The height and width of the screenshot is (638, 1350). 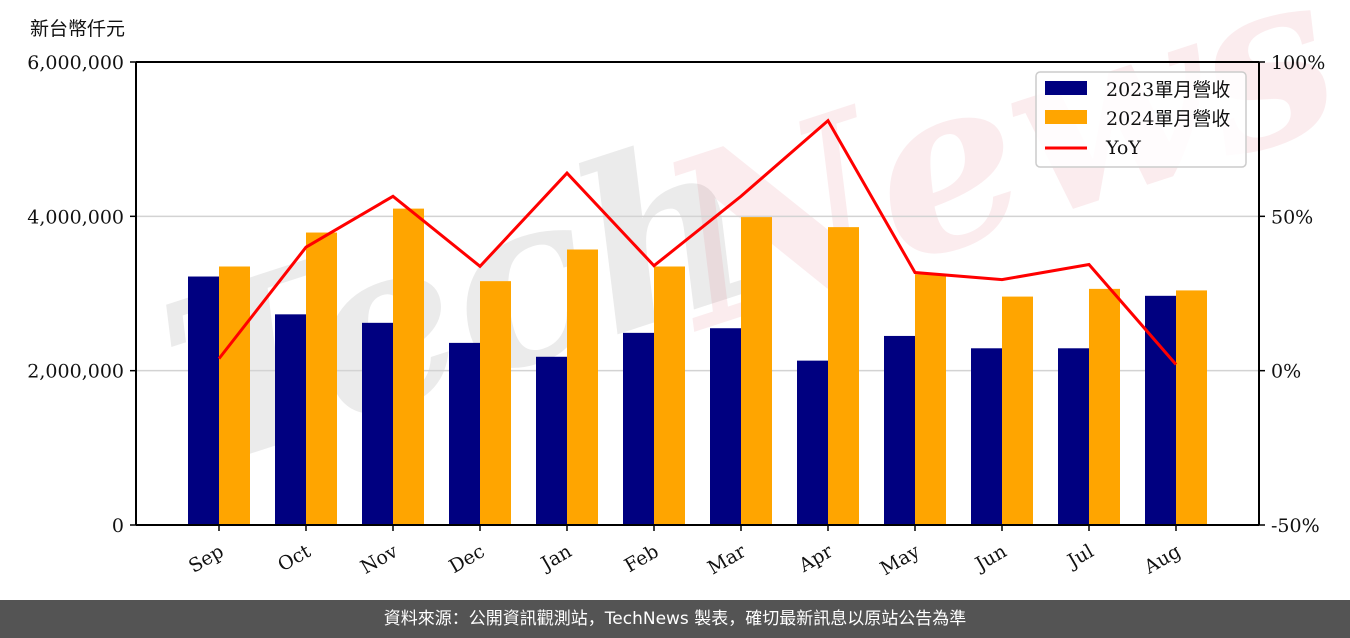 What do you see at coordinates (1160, 410) in the screenshot?
I see `bar-2023-aug` at bounding box center [1160, 410].